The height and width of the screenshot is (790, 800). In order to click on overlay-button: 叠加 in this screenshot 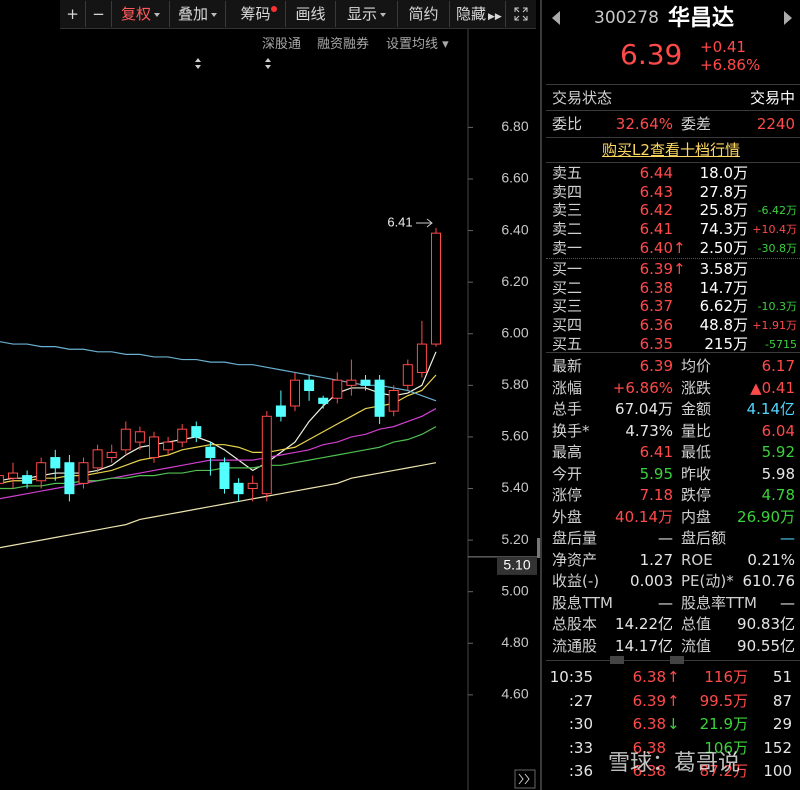, I will do `click(198, 14)`.